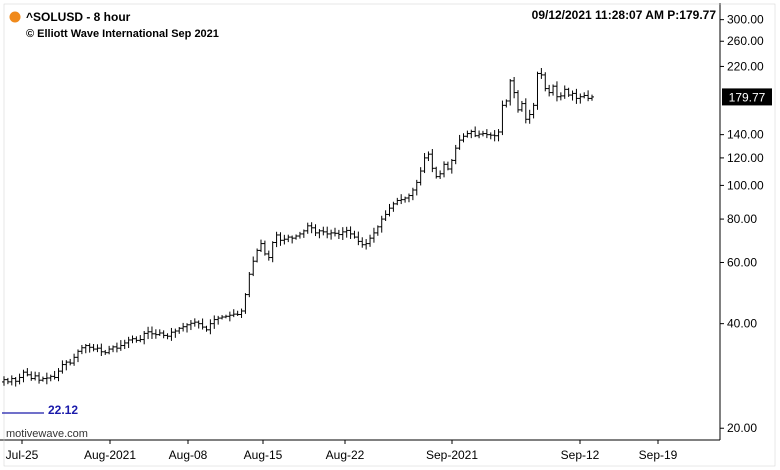 The width and height of the screenshot is (780, 470). What do you see at coordinates (742, 324) in the screenshot?
I see `y-tick-label: 40.00` at bounding box center [742, 324].